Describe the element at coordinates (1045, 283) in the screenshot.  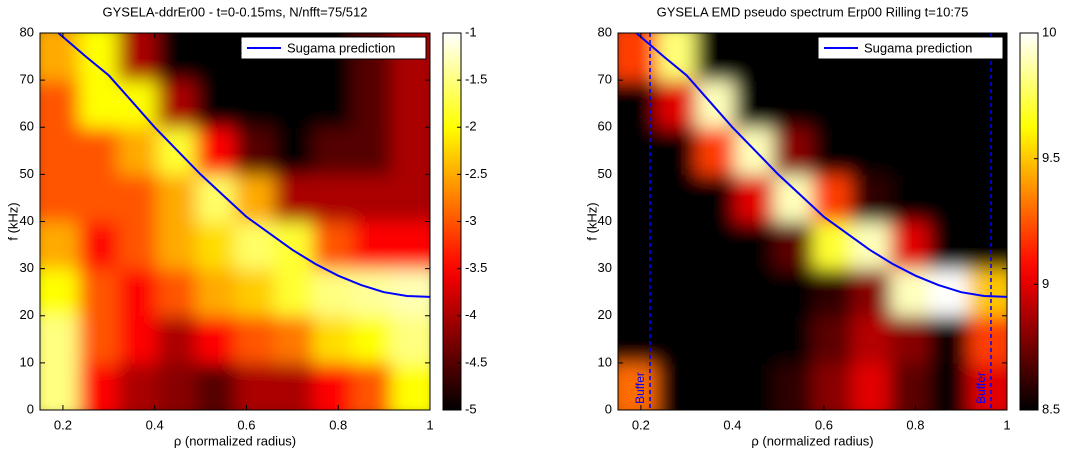
I see `colorbar-tick-label: 9` at that location.